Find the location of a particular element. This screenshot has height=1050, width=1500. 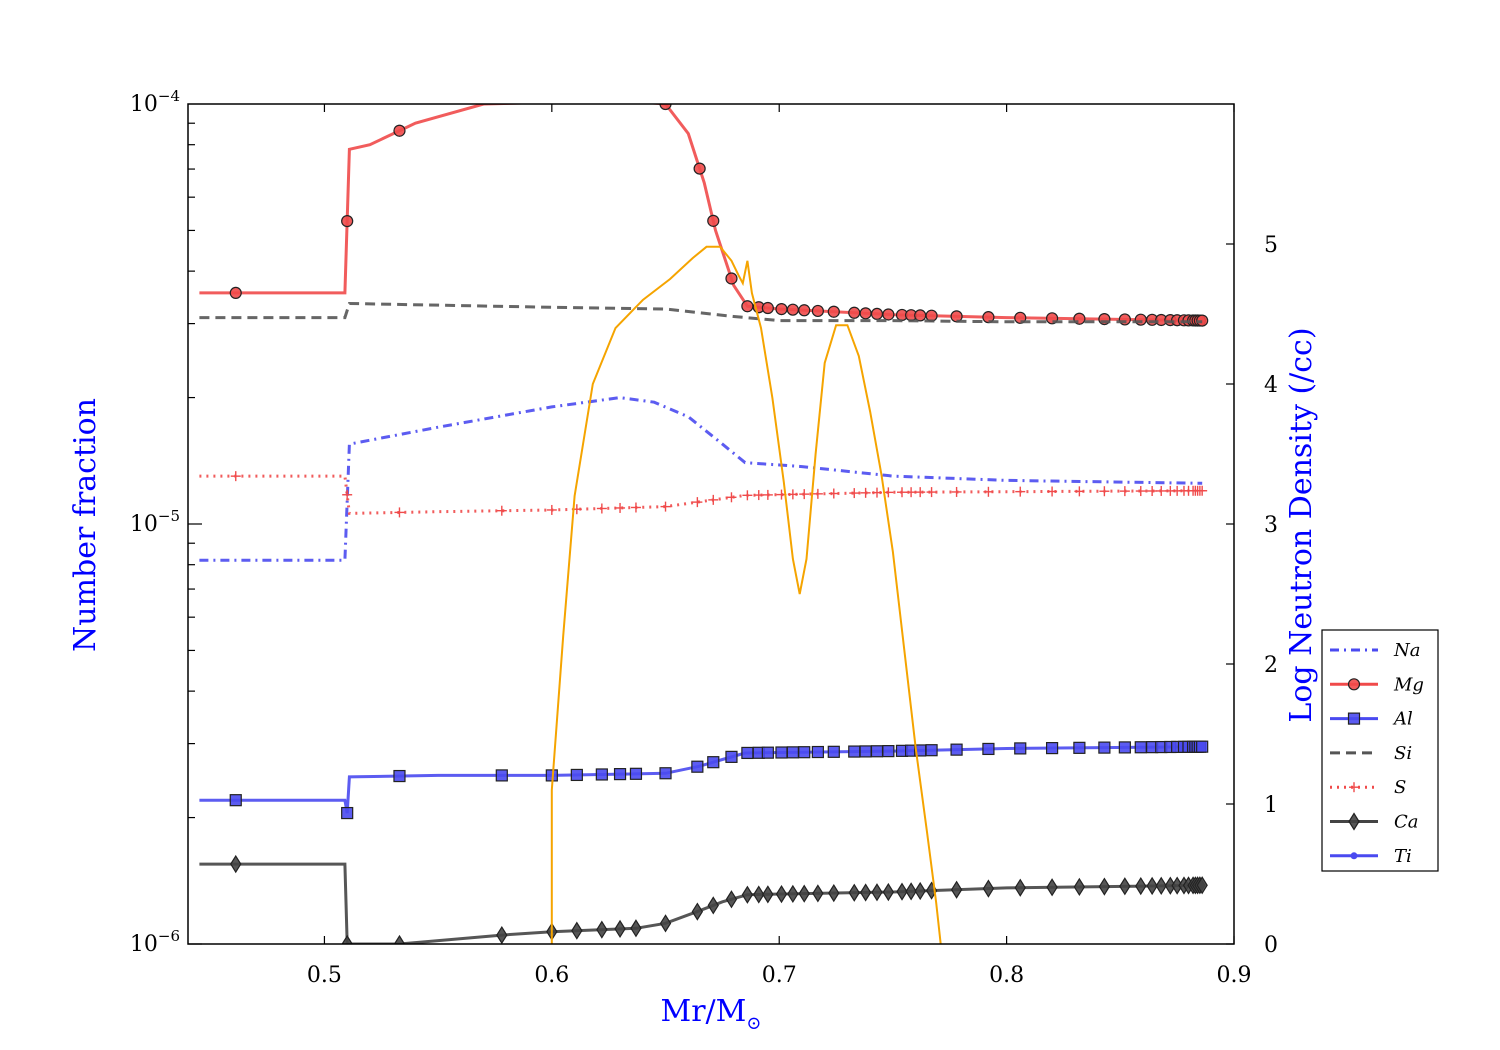

x-tick-label: 0.5 is located at coordinates (324, 975).